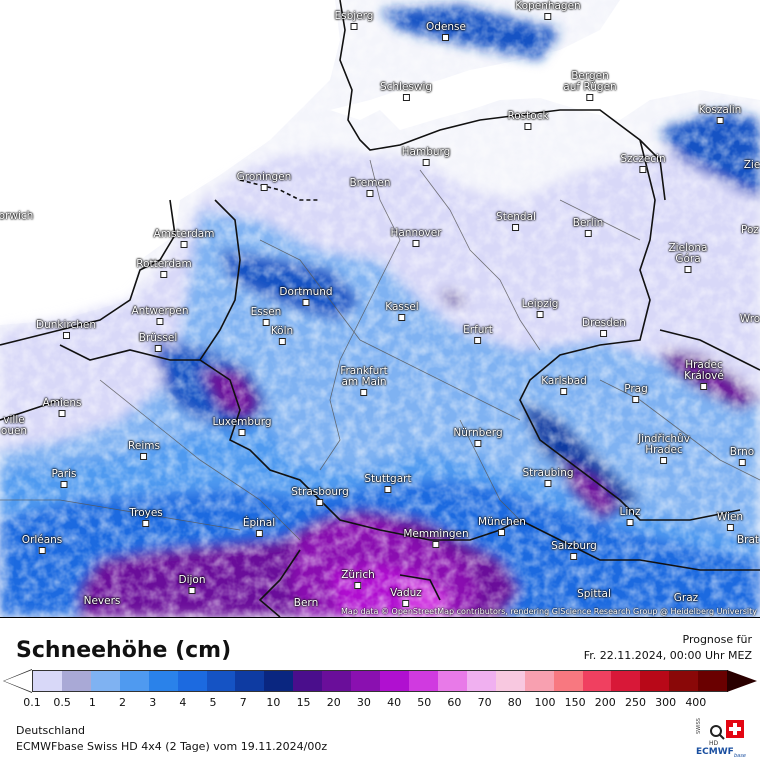 The image size is (760, 760). Describe the element at coordinates (714, 743) in the screenshot. I see `logo-hd-text: HD` at that location.